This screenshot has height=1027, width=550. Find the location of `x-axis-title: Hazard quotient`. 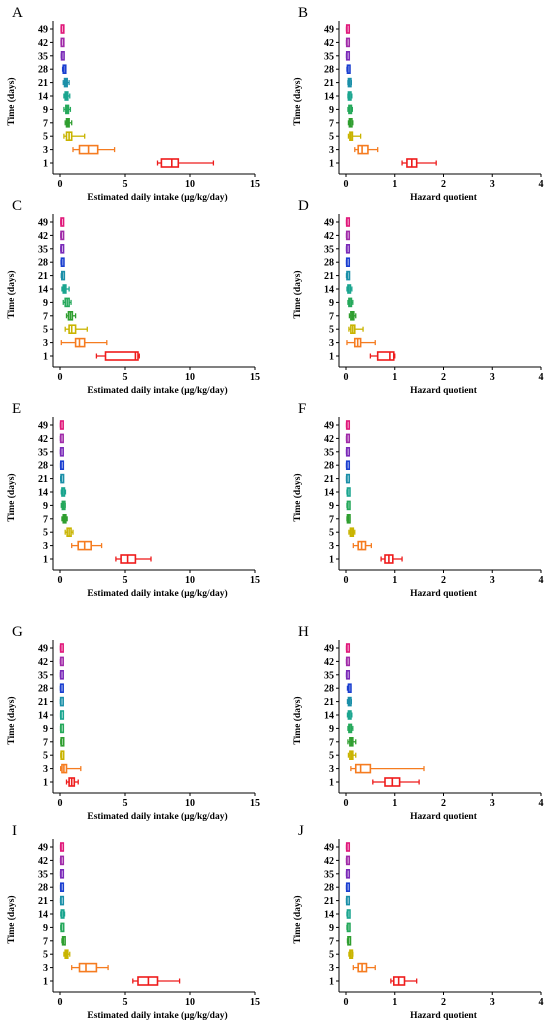

x-axis-title: Hazard quotient is located at coordinates (444, 1016).